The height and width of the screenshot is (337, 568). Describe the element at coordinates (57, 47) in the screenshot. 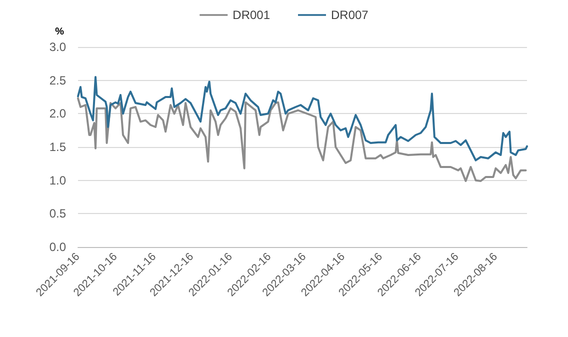

I see `y-tick-label: 3.0` at that location.